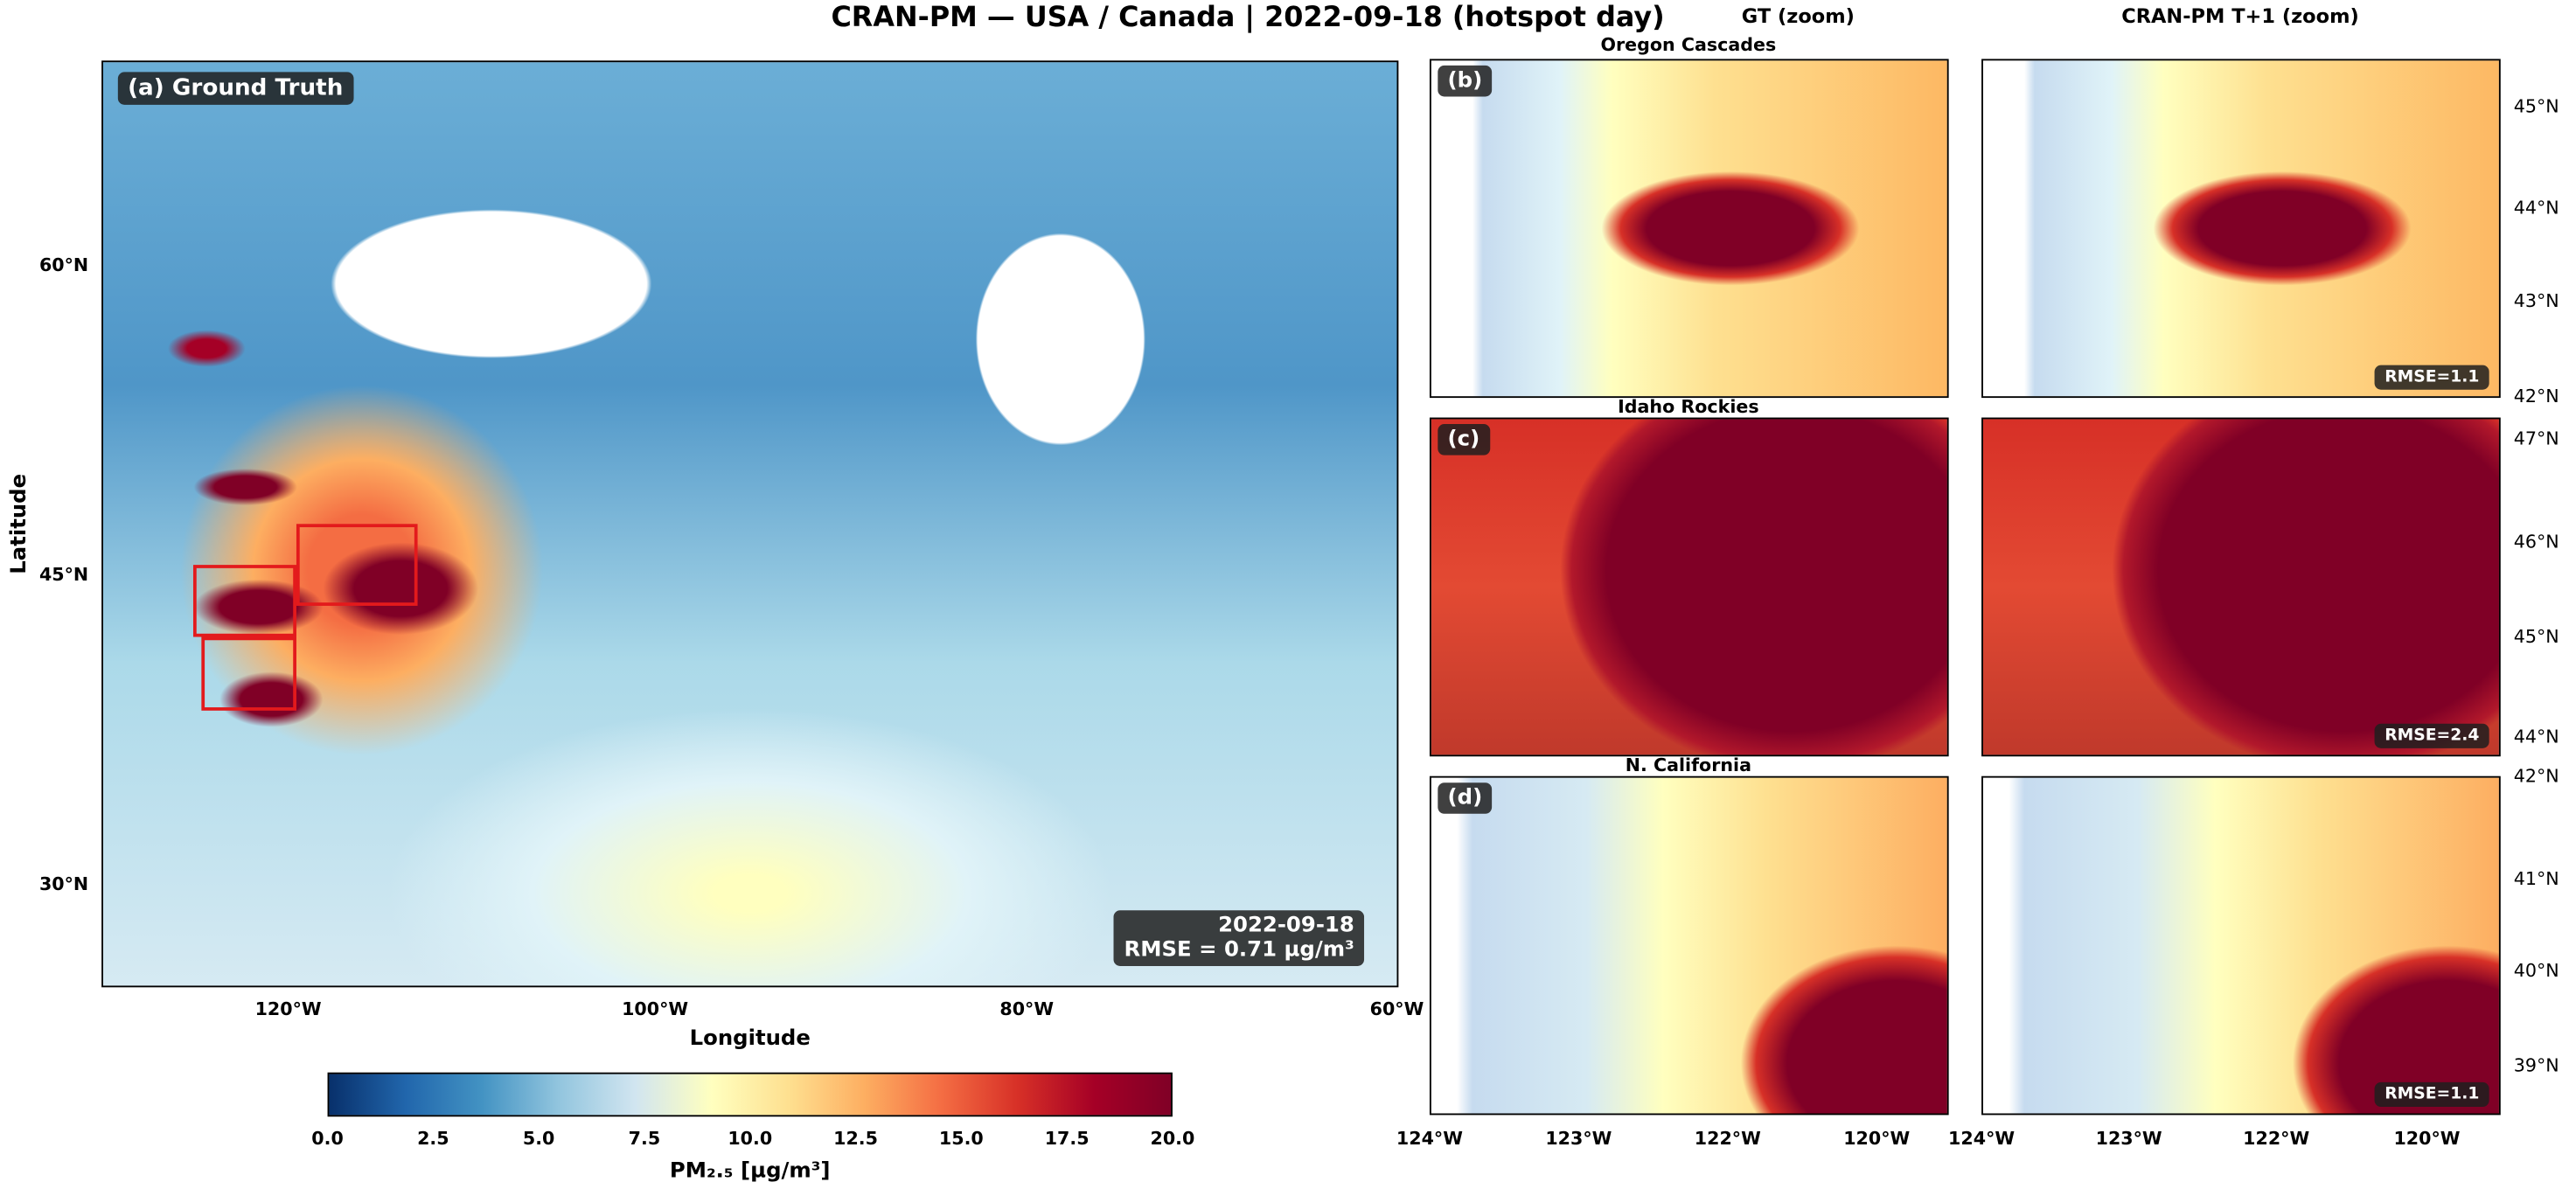 Image resolution: width=2576 pixels, height=1196 pixels. What do you see at coordinates (2536, 542) in the screenshot?
I see `zoom-y-tick: 46°N` at bounding box center [2536, 542].